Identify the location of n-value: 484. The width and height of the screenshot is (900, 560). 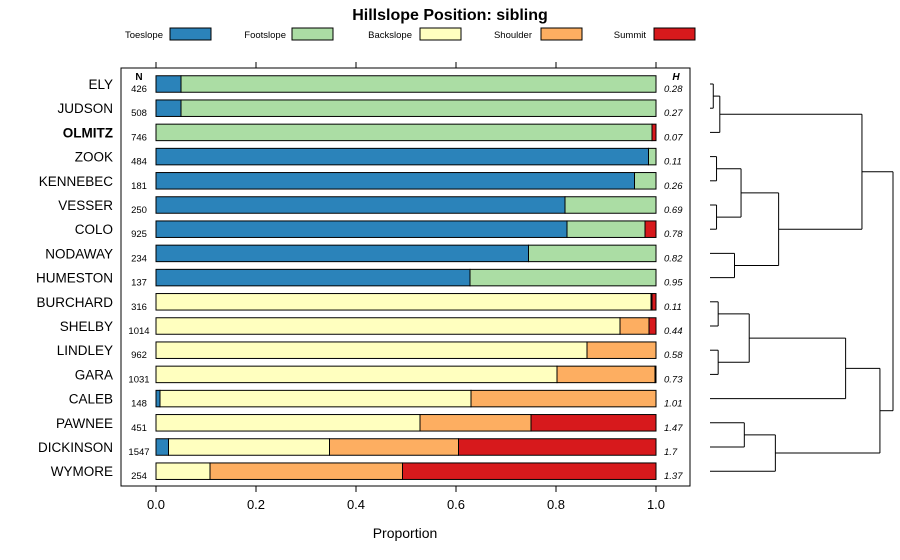
(139, 162).